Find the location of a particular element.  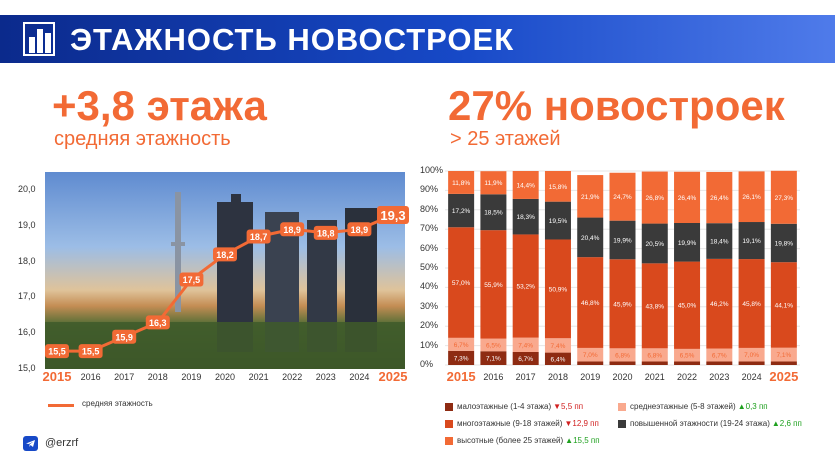

telegram-icon is located at coordinates (30, 443).